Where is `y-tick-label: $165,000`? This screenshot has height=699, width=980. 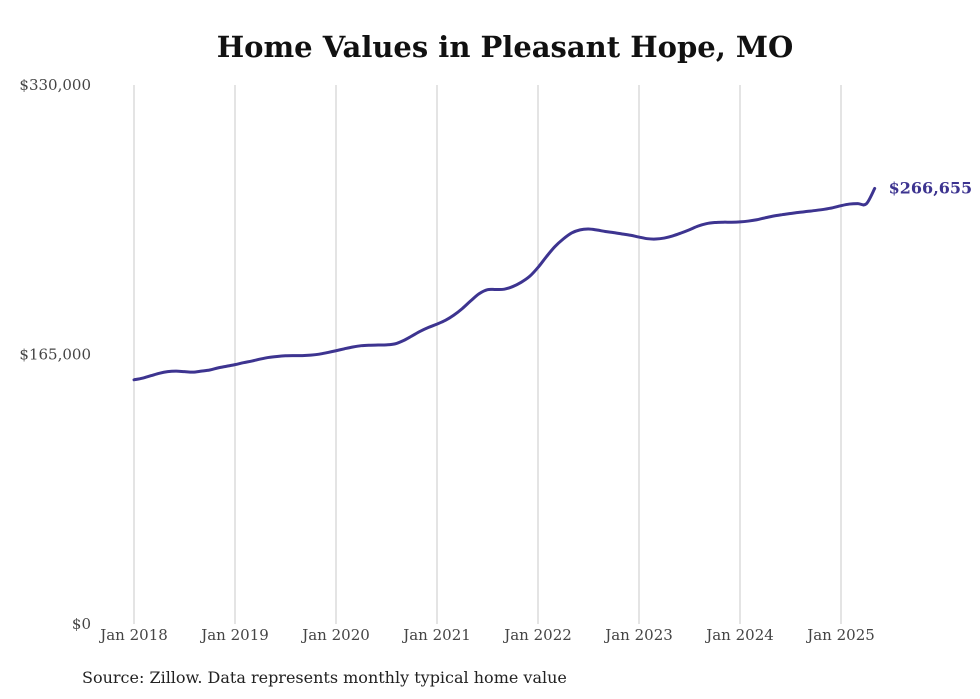
y-tick-label: $165,000 is located at coordinates (55, 355).